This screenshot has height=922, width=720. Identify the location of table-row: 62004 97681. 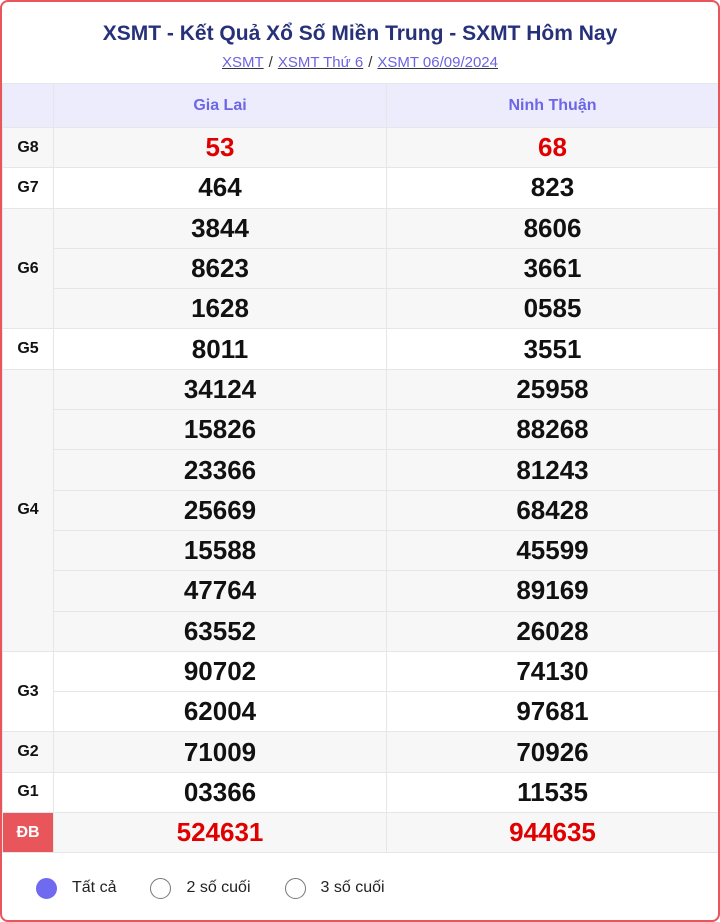
(360, 712).